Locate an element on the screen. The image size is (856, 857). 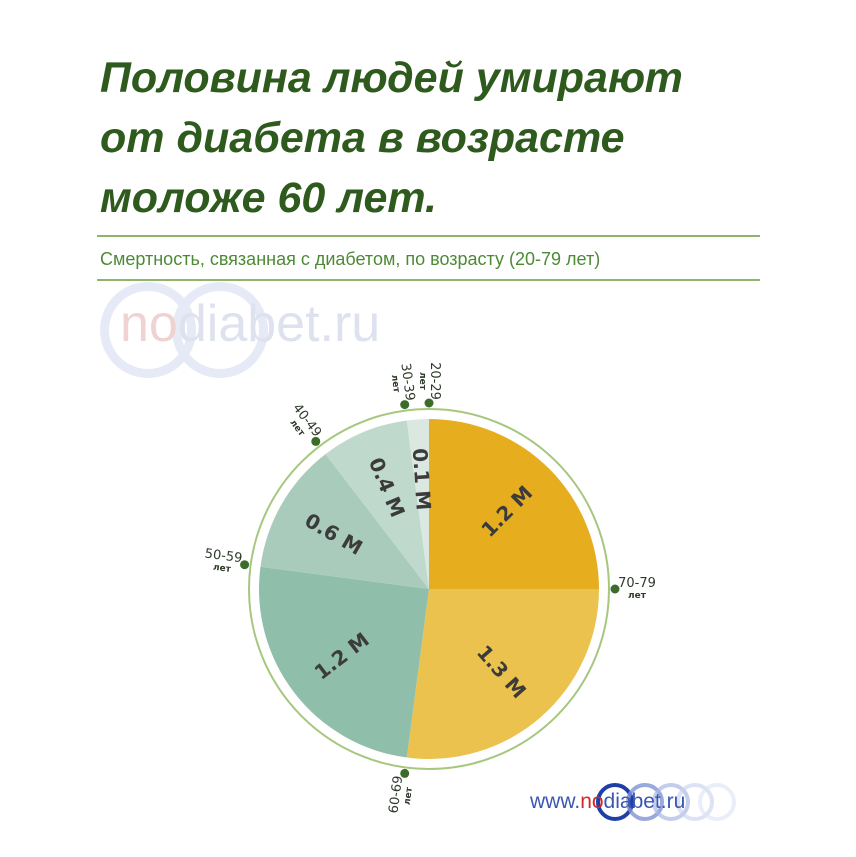
site-logo: www.nodiabet.ru is located at coordinates (670, 804).